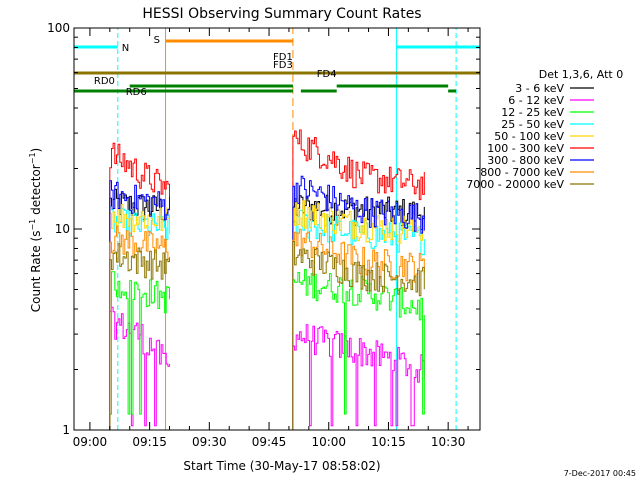  What do you see at coordinates (136, 92) in the screenshot?
I see `flag-label-rd6: RD6` at bounding box center [136, 92].